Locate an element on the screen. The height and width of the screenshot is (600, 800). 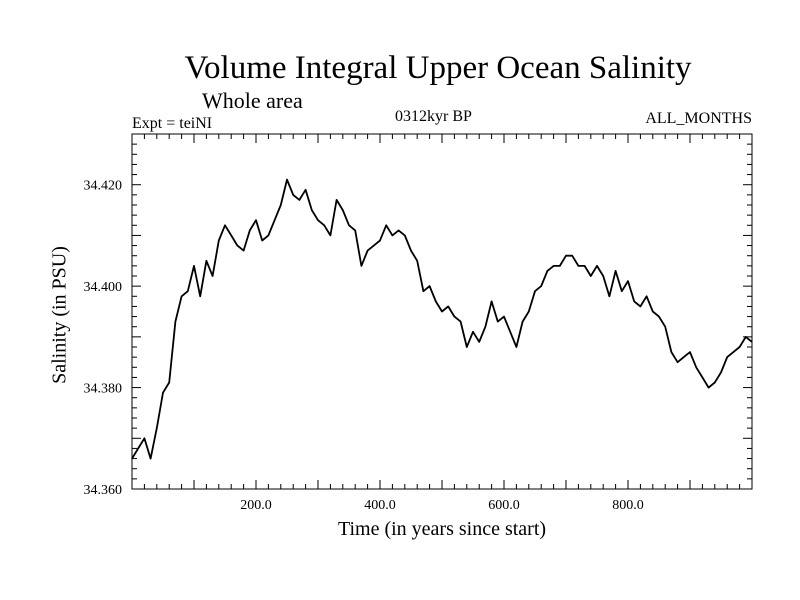
y-tick-label: 34.420 is located at coordinates (103, 186).